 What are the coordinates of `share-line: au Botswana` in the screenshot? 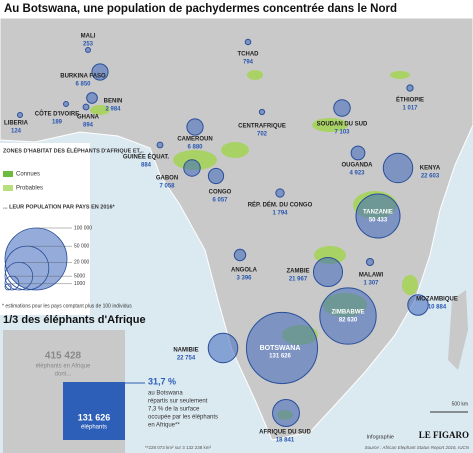 It's located at (165, 394).